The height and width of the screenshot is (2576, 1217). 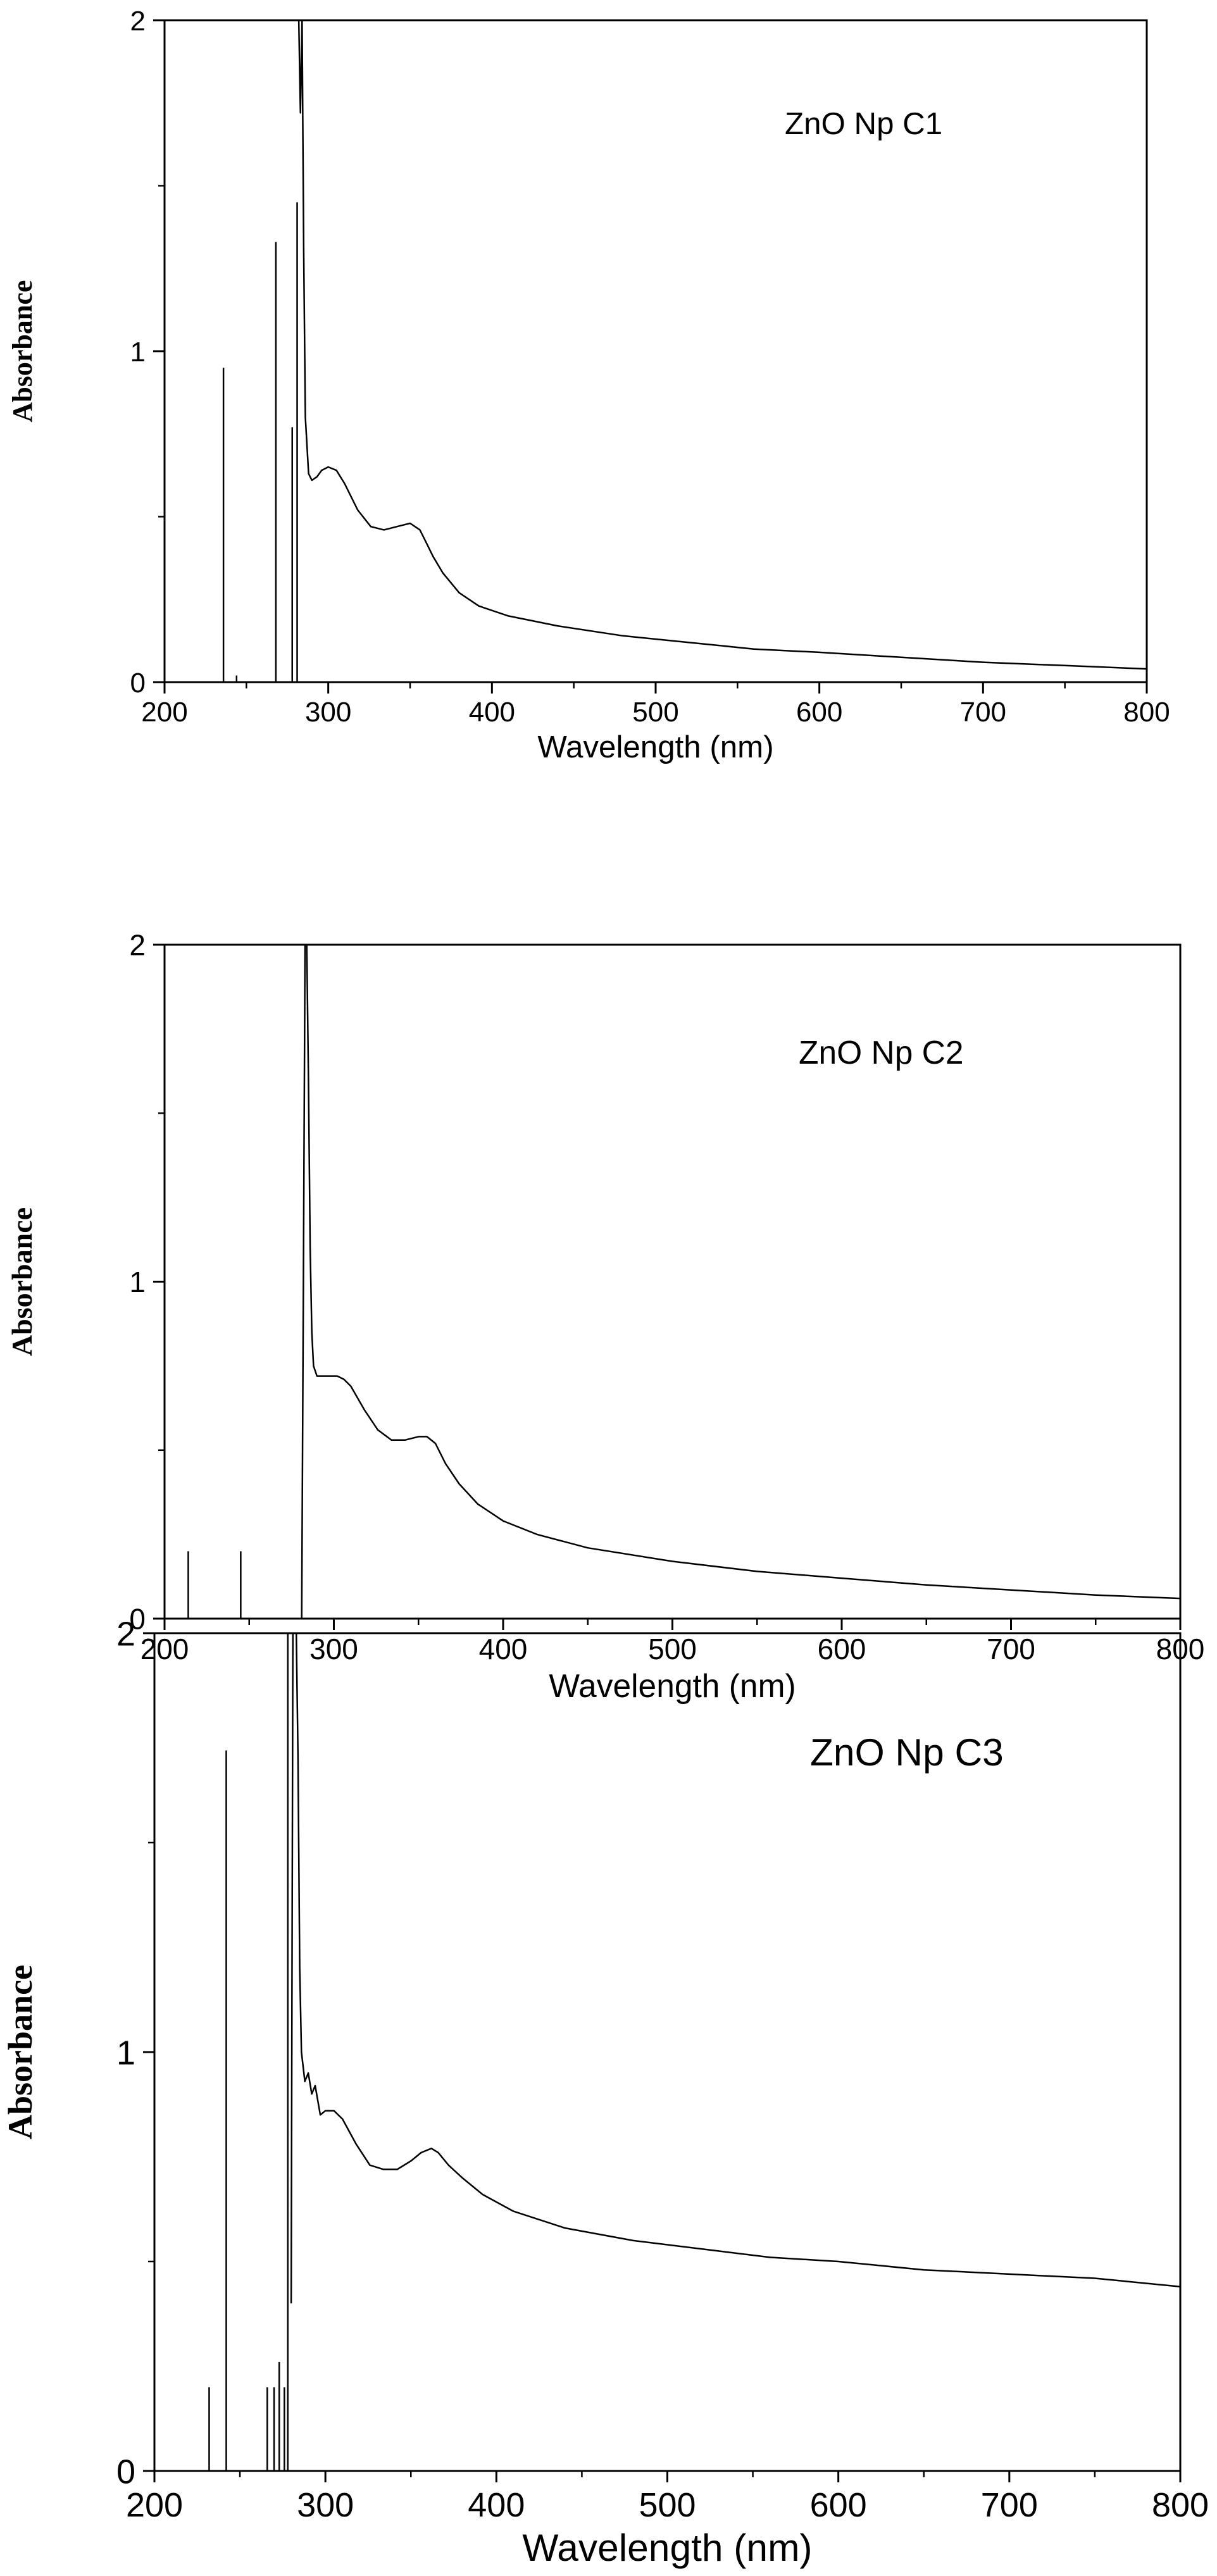 I want to click on series-annotation: ZnO Np C1, so click(x=863, y=124).